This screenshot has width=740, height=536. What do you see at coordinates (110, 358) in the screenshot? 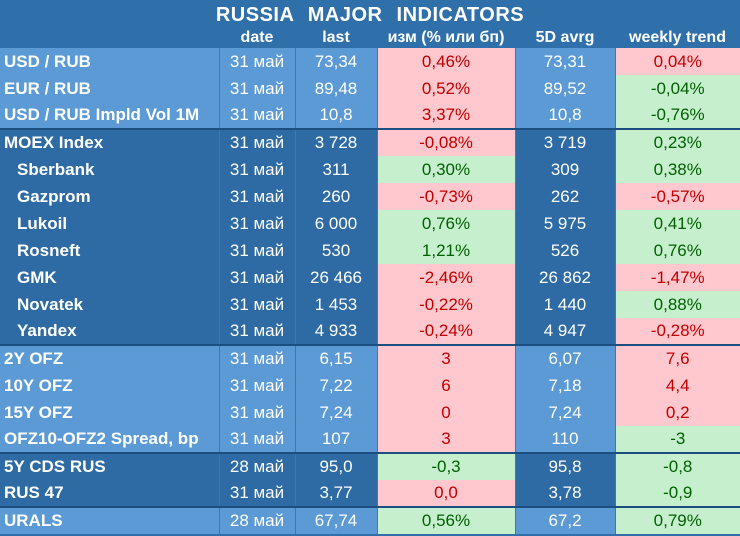
I see `indicator-name-cell: 2Y OFZ` at bounding box center [110, 358].